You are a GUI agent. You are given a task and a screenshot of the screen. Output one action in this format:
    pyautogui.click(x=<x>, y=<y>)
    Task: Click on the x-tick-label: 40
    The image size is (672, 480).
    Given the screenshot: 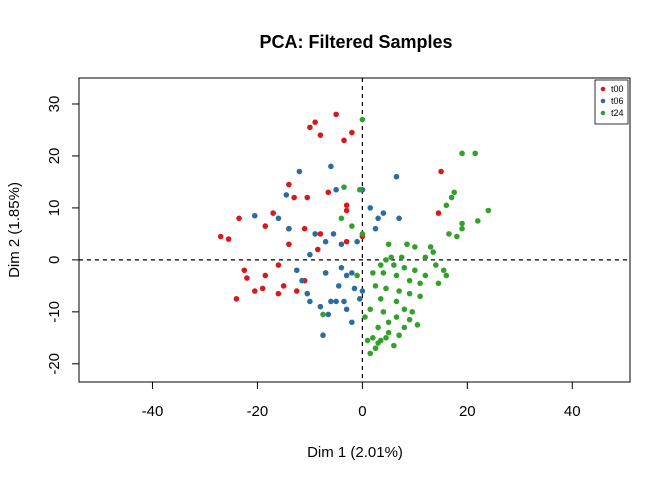 What is the action you would take?
    pyautogui.click(x=572, y=411)
    